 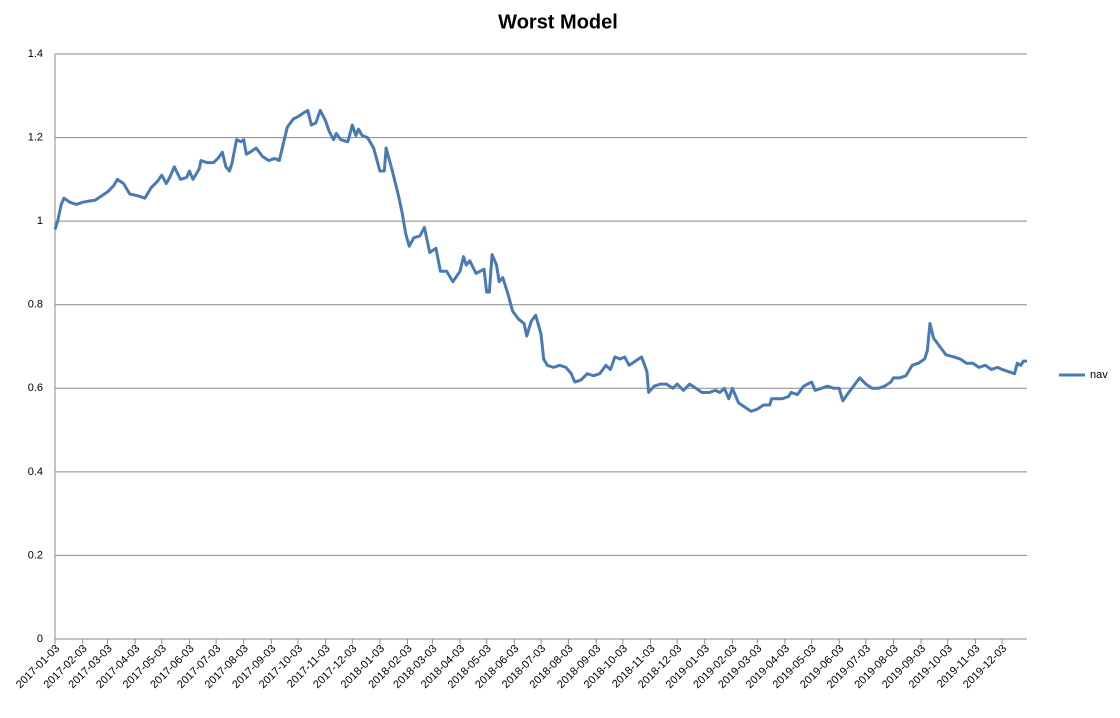 What do you see at coordinates (35, 555) in the screenshot?
I see `y-tick-label: 0.2` at bounding box center [35, 555].